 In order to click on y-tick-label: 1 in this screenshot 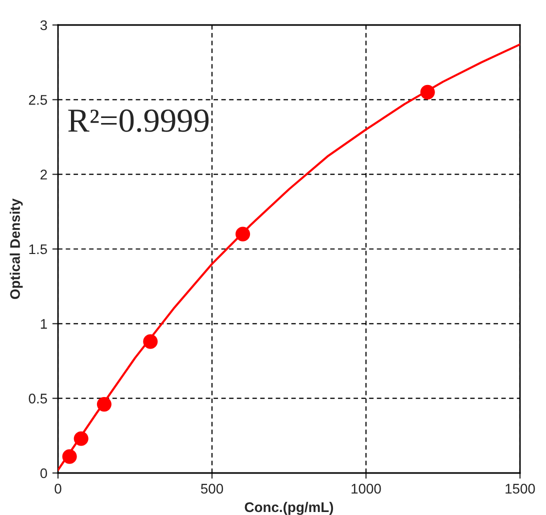, I will do `click(43, 324)`.